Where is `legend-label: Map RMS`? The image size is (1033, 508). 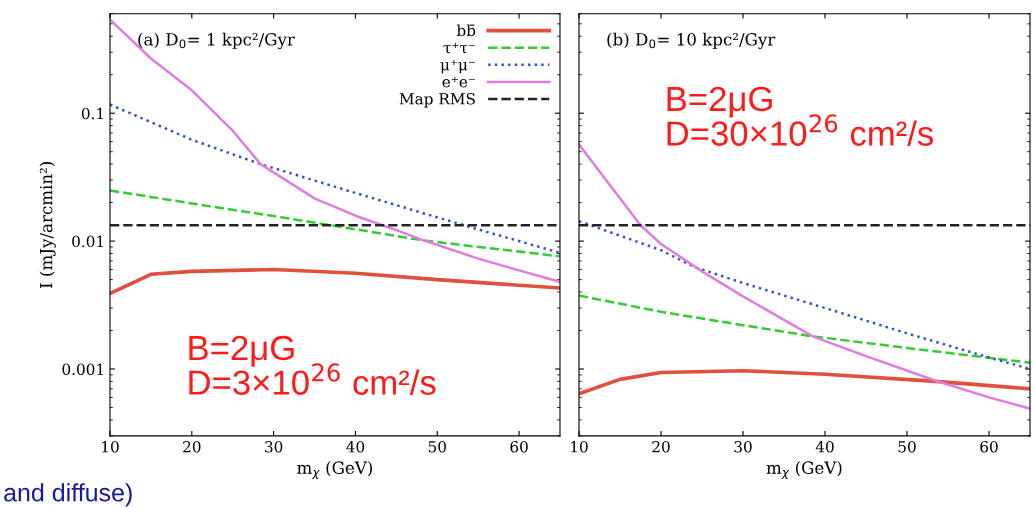 legend-label: Map RMS is located at coordinates (437, 100).